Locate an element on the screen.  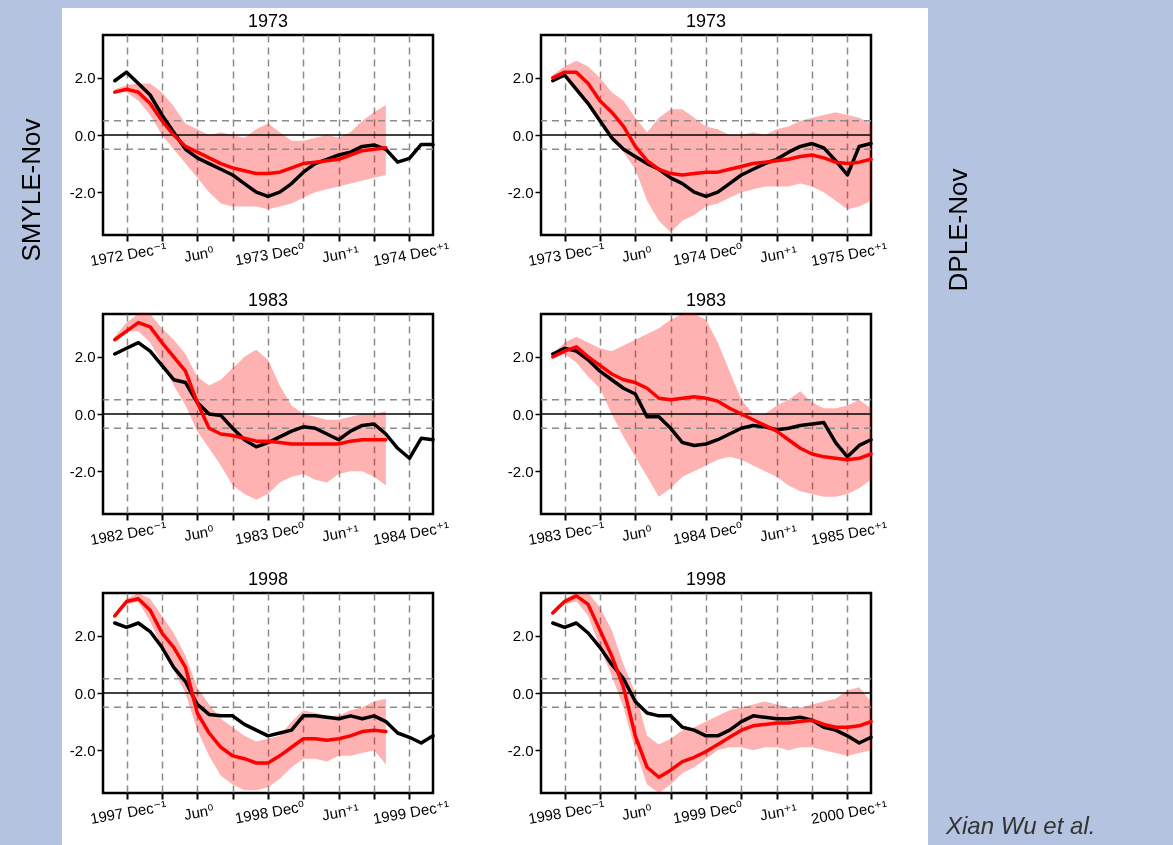
x-tick-label: 1997 Dec⁻¹ is located at coordinates (128, 811).